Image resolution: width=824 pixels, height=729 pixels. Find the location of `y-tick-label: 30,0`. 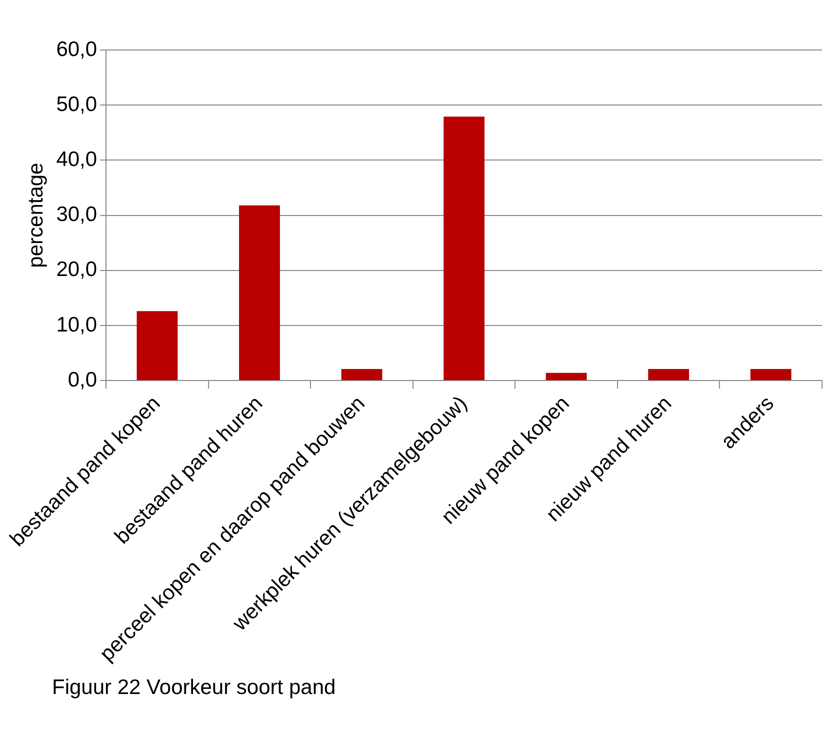

y-tick-label: 30,0 is located at coordinates (77, 214).